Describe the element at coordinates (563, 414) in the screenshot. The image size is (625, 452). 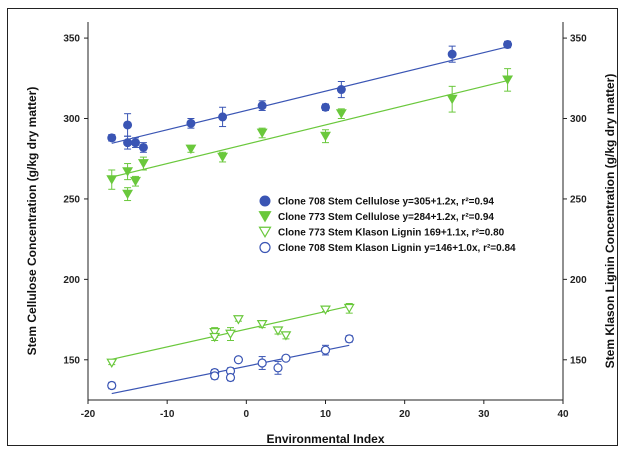
I see `x-tick-label: 40` at that location.